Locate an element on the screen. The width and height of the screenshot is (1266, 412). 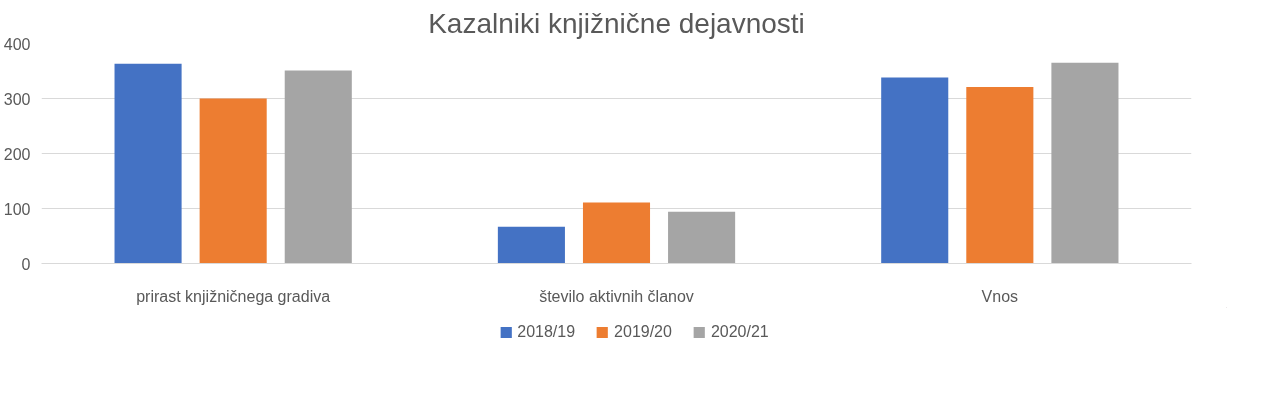
y-tick-label: 300 is located at coordinates (17, 99).